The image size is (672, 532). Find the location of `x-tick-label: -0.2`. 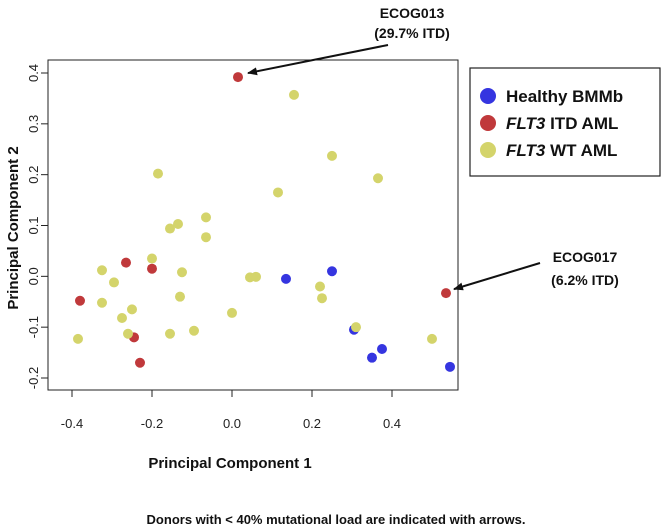

x-tick-label: -0.2 is located at coordinates (152, 423).